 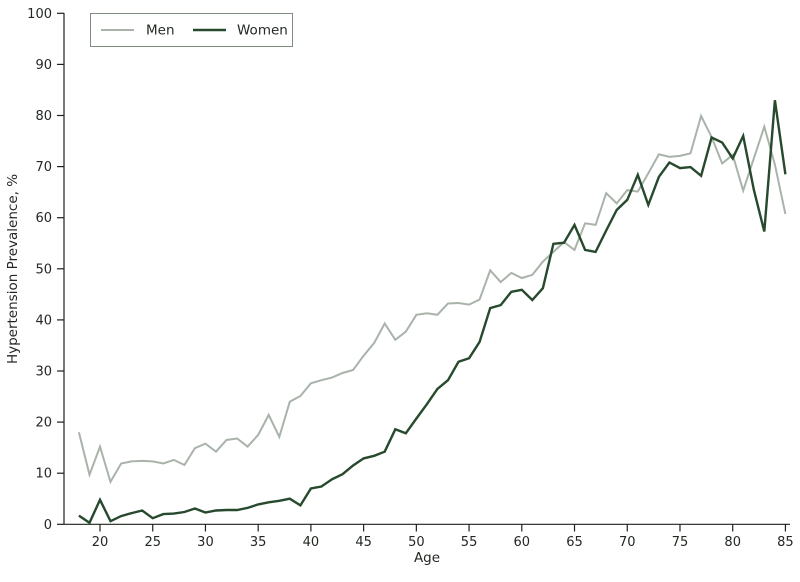 What do you see at coordinates (48, 525) in the screenshot?
I see `y-tick-label: 0` at bounding box center [48, 525].